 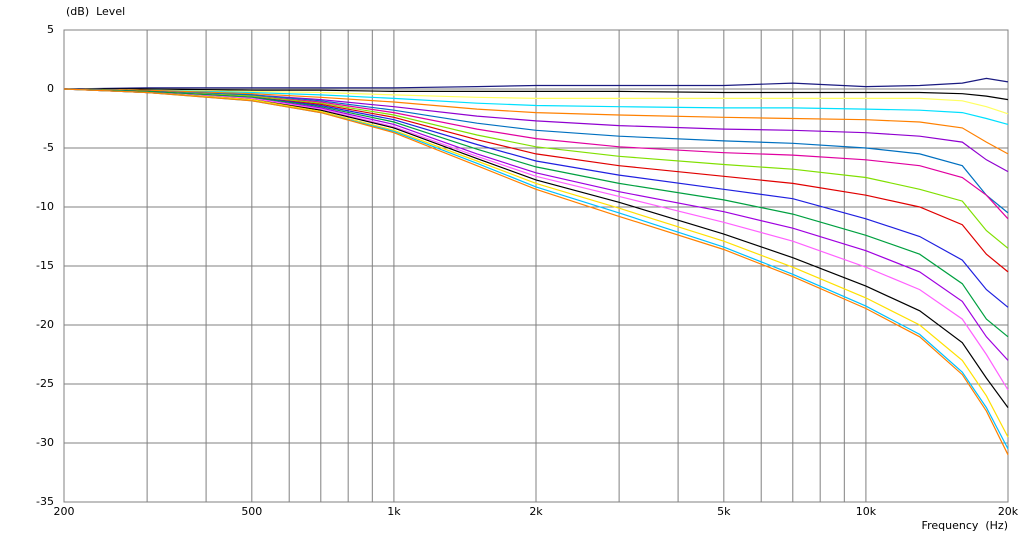 What do you see at coordinates (45, 324) in the screenshot?
I see `y-tick-label: -20` at bounding box center [45, 324].